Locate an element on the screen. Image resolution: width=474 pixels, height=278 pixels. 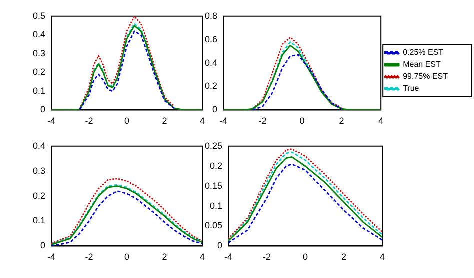
y-tick-label: 0.15 is located at coordinates (213, 185).